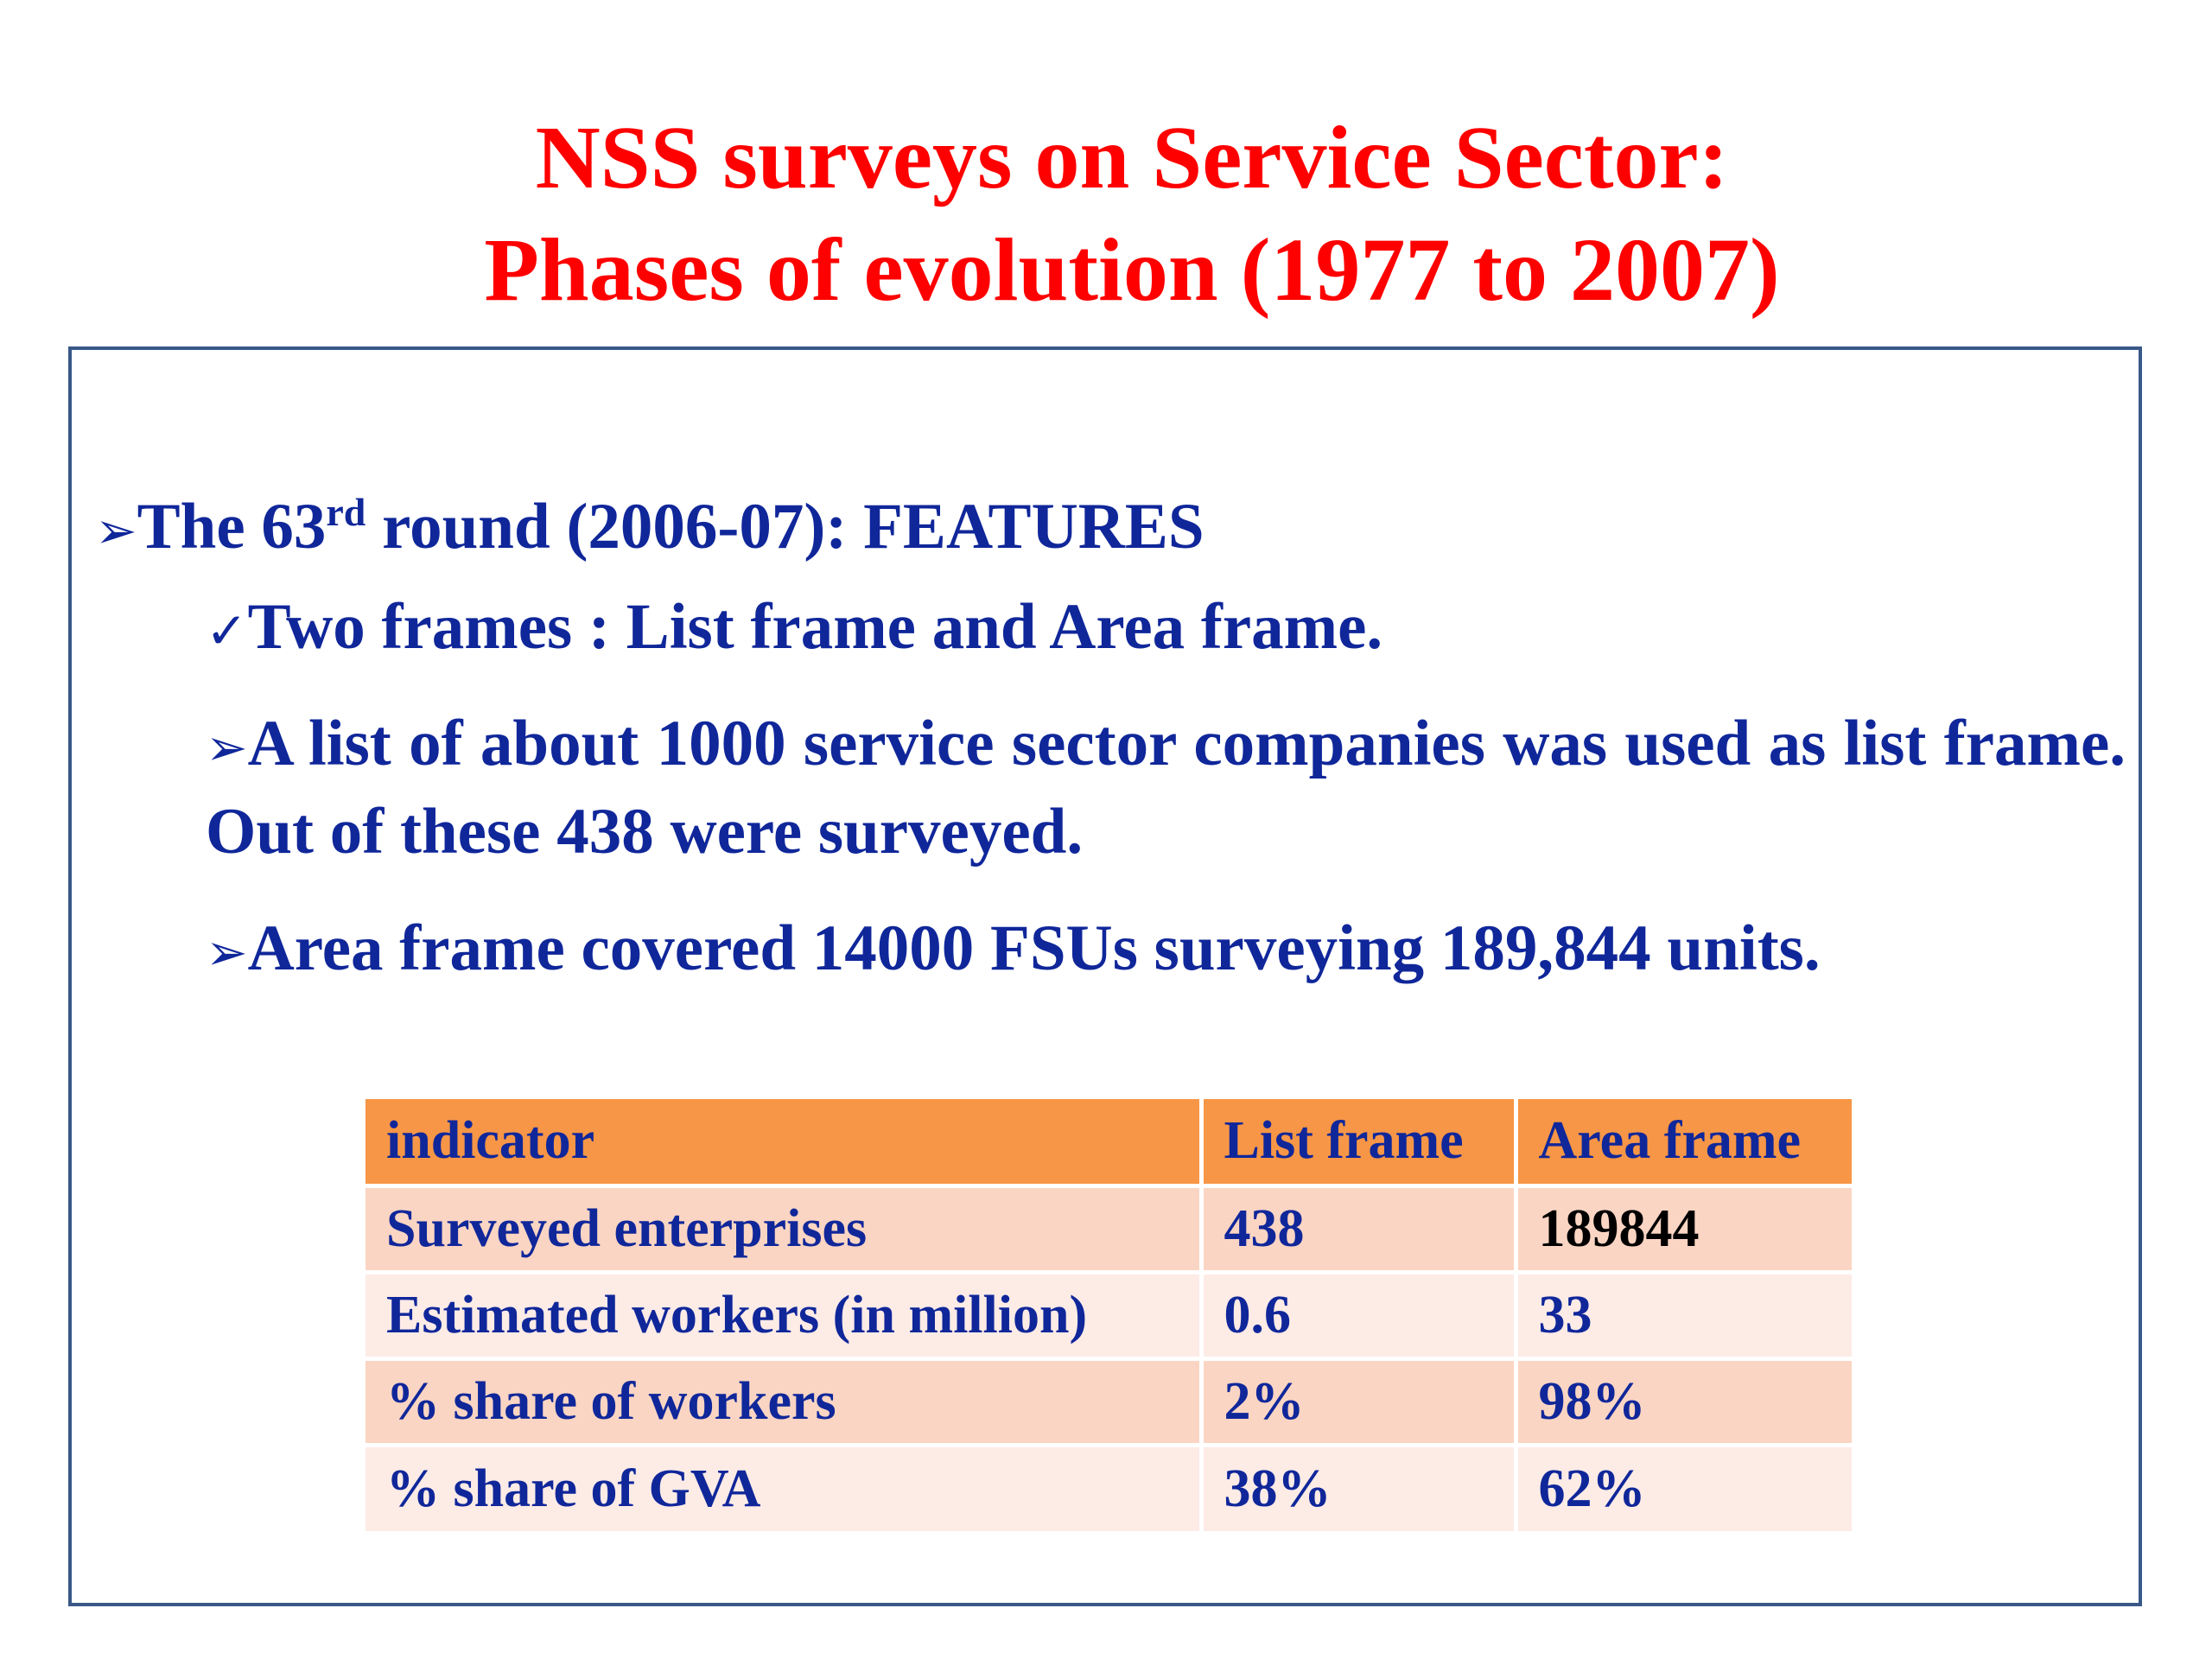 The image size is (2212, 1659). What do you see at coordinates (232, 527) in the screenshot?
I see `heading-prefix: The 63` at bounding box center [232, 527].